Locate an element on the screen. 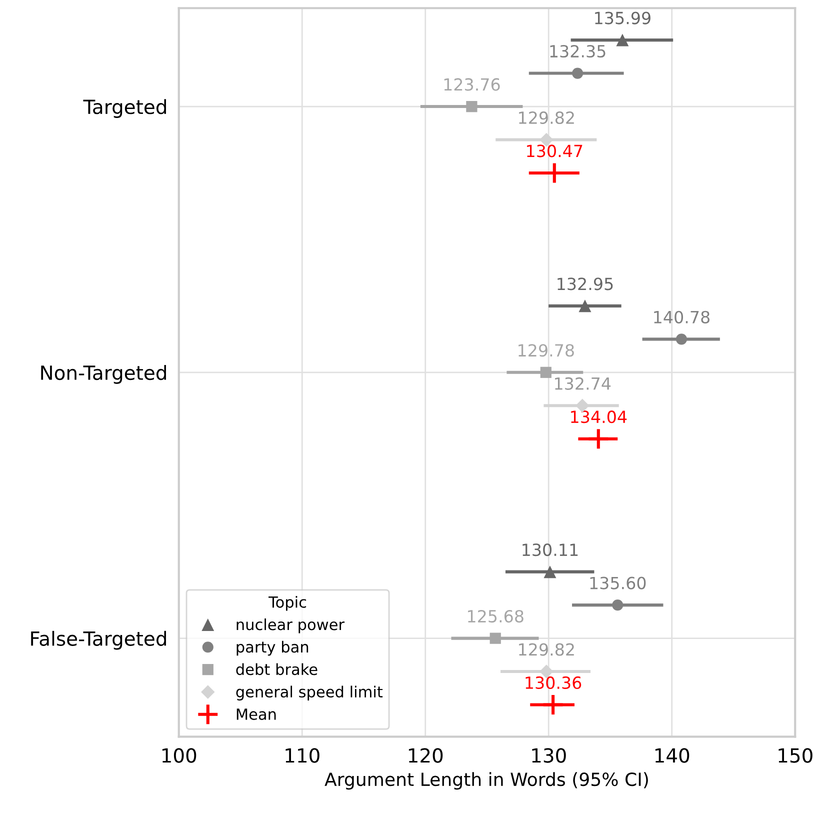 The width and height of the screenshot is (813, 814). data-label: 132.95 is located at coordinates (585, 284).